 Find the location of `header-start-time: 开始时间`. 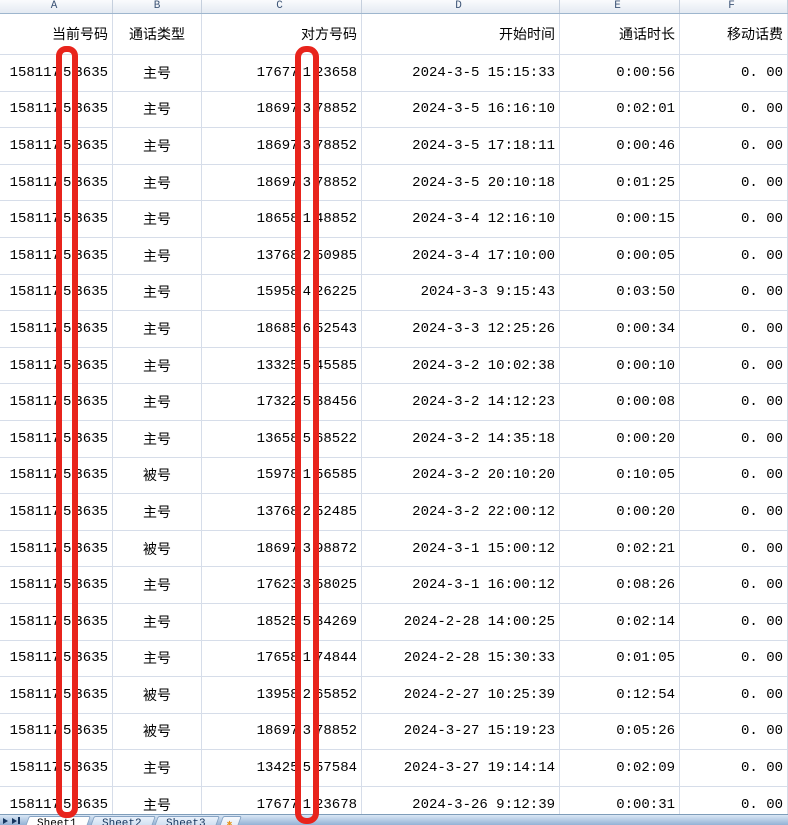

header-start-time: 开始时间 is located at coordinates (461, 34).